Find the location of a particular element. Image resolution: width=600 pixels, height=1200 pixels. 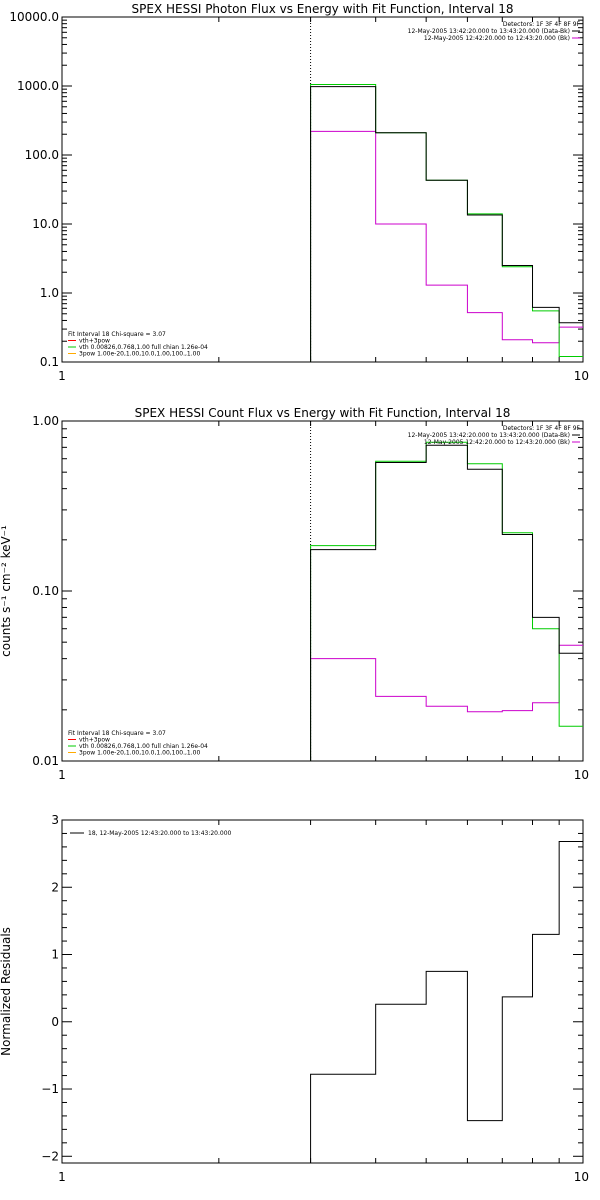

y-tick-label: 1000.0 is located at coordinates (38, 86).